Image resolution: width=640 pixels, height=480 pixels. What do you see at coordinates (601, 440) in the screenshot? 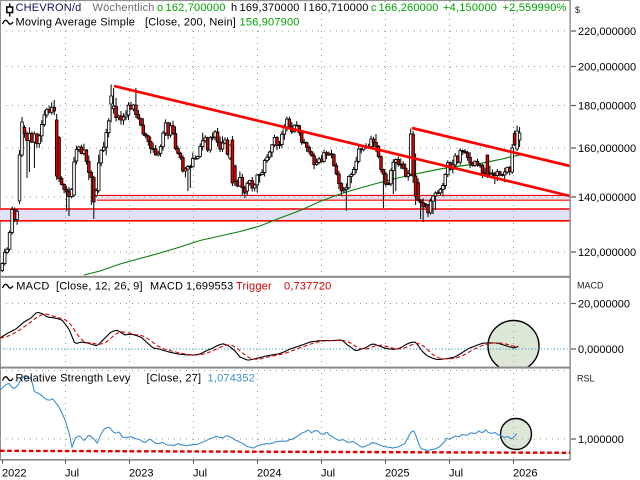
I see `svg-text: 1,000000` at bounding box center [601, 440].